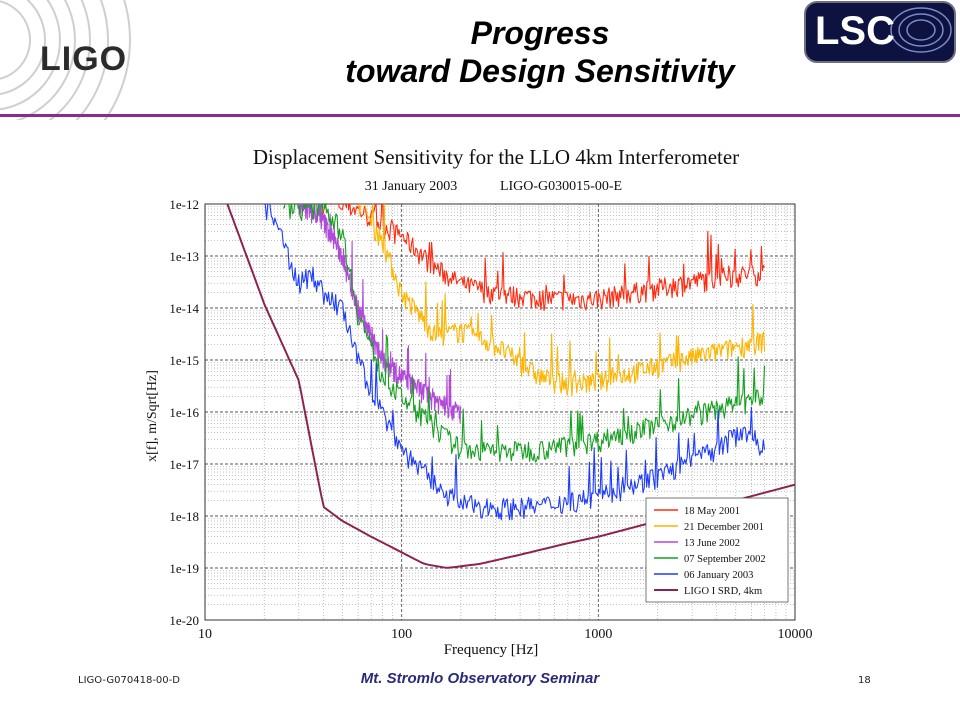 This screenshot has height=720, width=960. Describe the element at coordinates (184, 568) in the screenshot. I see `y-tick-label: 1e-19` at that location.